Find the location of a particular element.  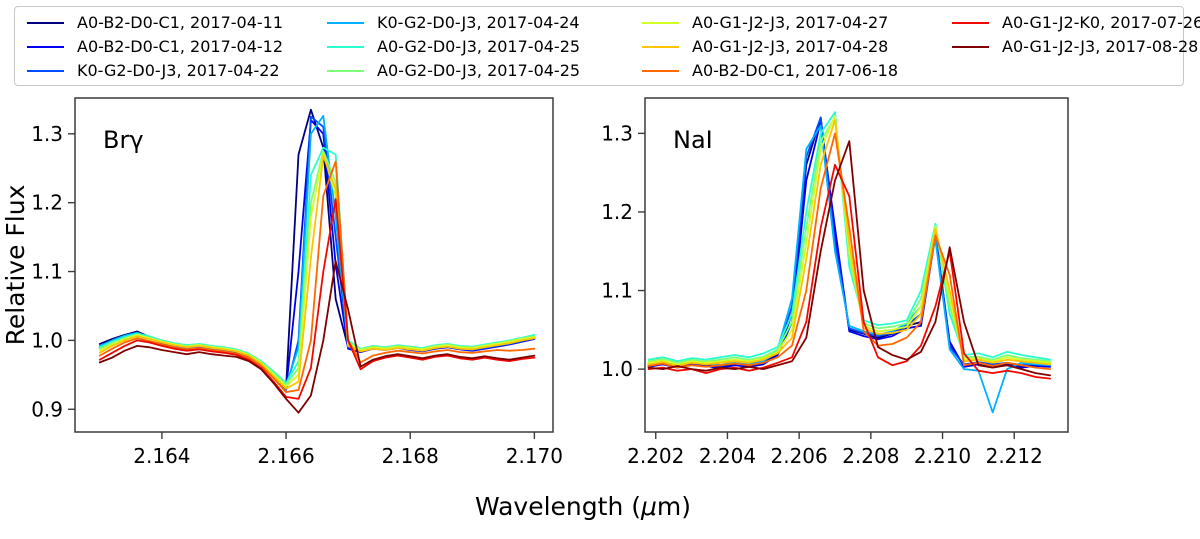

legend-item: K0-G2-D0-J3, 2017-04-22 is located at coordinates (177, 71).